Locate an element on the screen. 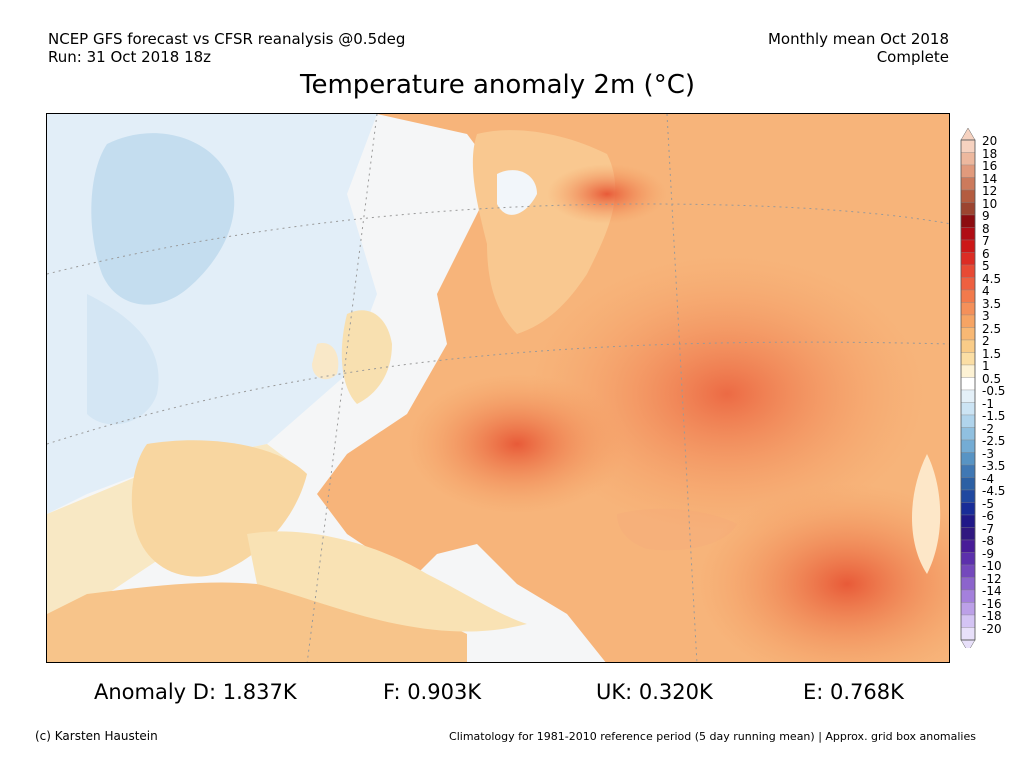 This screenshot has width=1024, height=768. colorbar-label: -1.5 is located at coordinates (994, 416).